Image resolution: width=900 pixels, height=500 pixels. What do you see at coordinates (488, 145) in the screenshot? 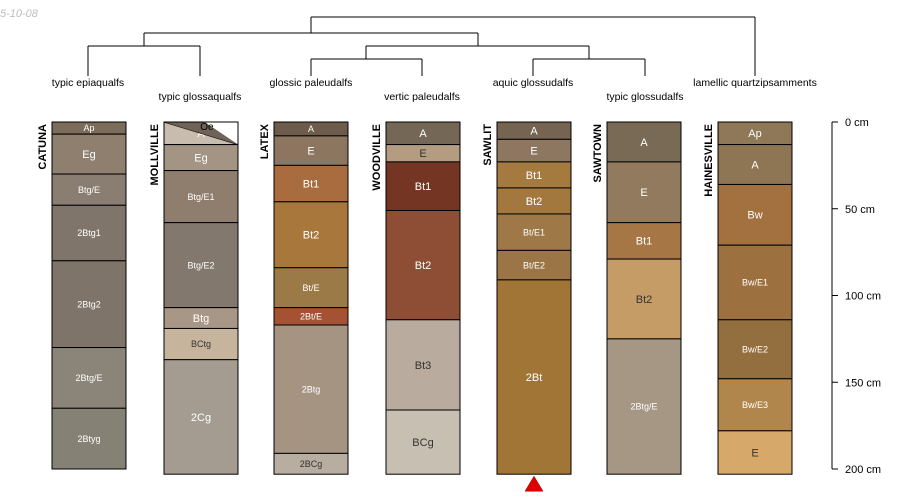
I see `profile-name: SAWLIT` at bounding box center [488, 145].